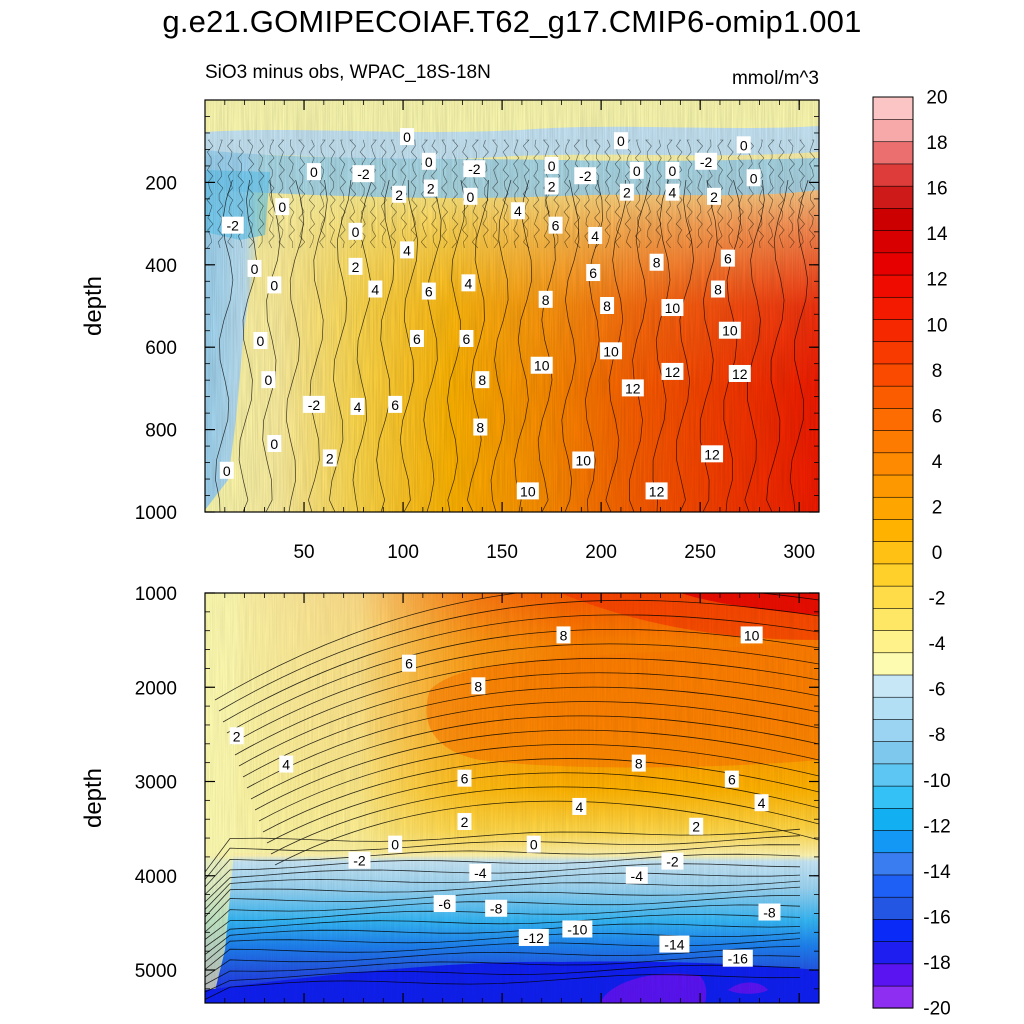  I want to click on subtitle-variable: SiO3 minus obs, WPAC_18S-18N, so click(348, 72).